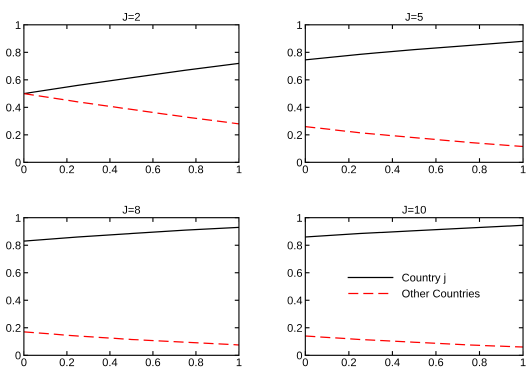 This screenshot has width=531, height=382. I want to click on legend-label: Other Countries, so click(441, 293).